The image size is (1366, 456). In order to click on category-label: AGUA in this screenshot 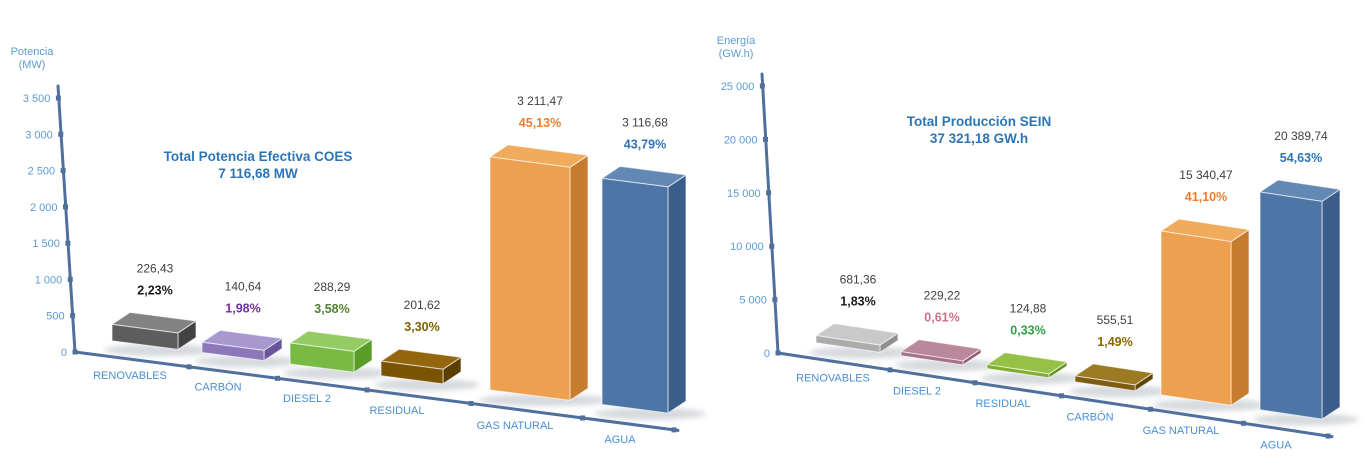, I will do `click(1276, 445)`.